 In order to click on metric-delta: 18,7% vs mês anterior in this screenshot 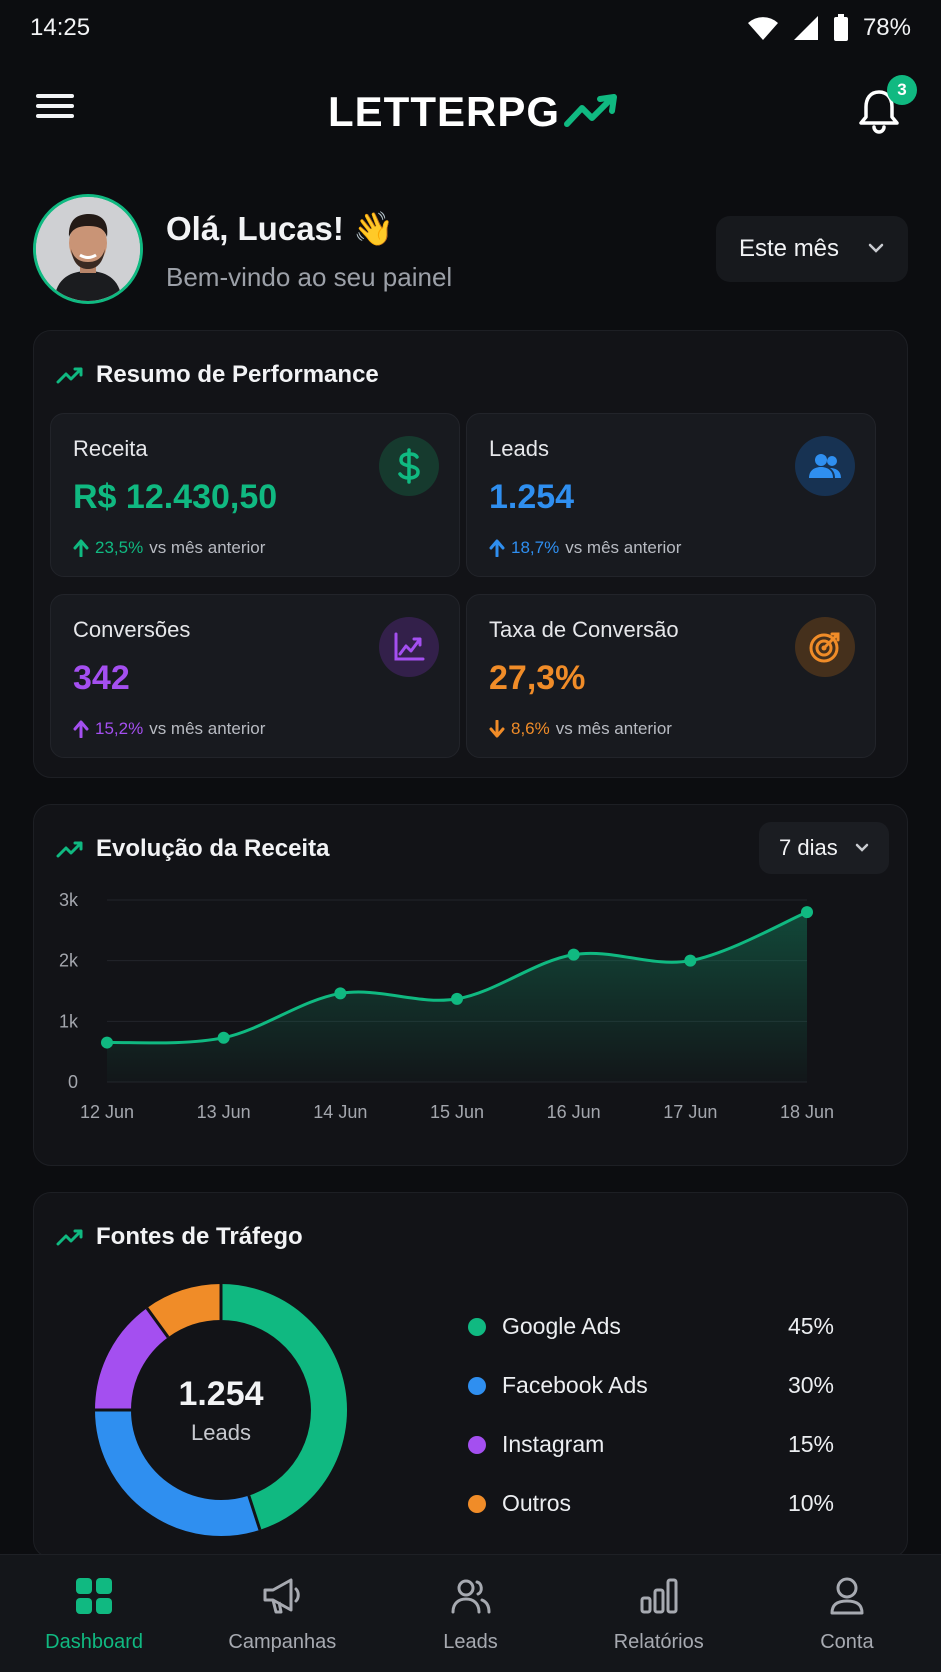, I will do `click(585, 548)`.